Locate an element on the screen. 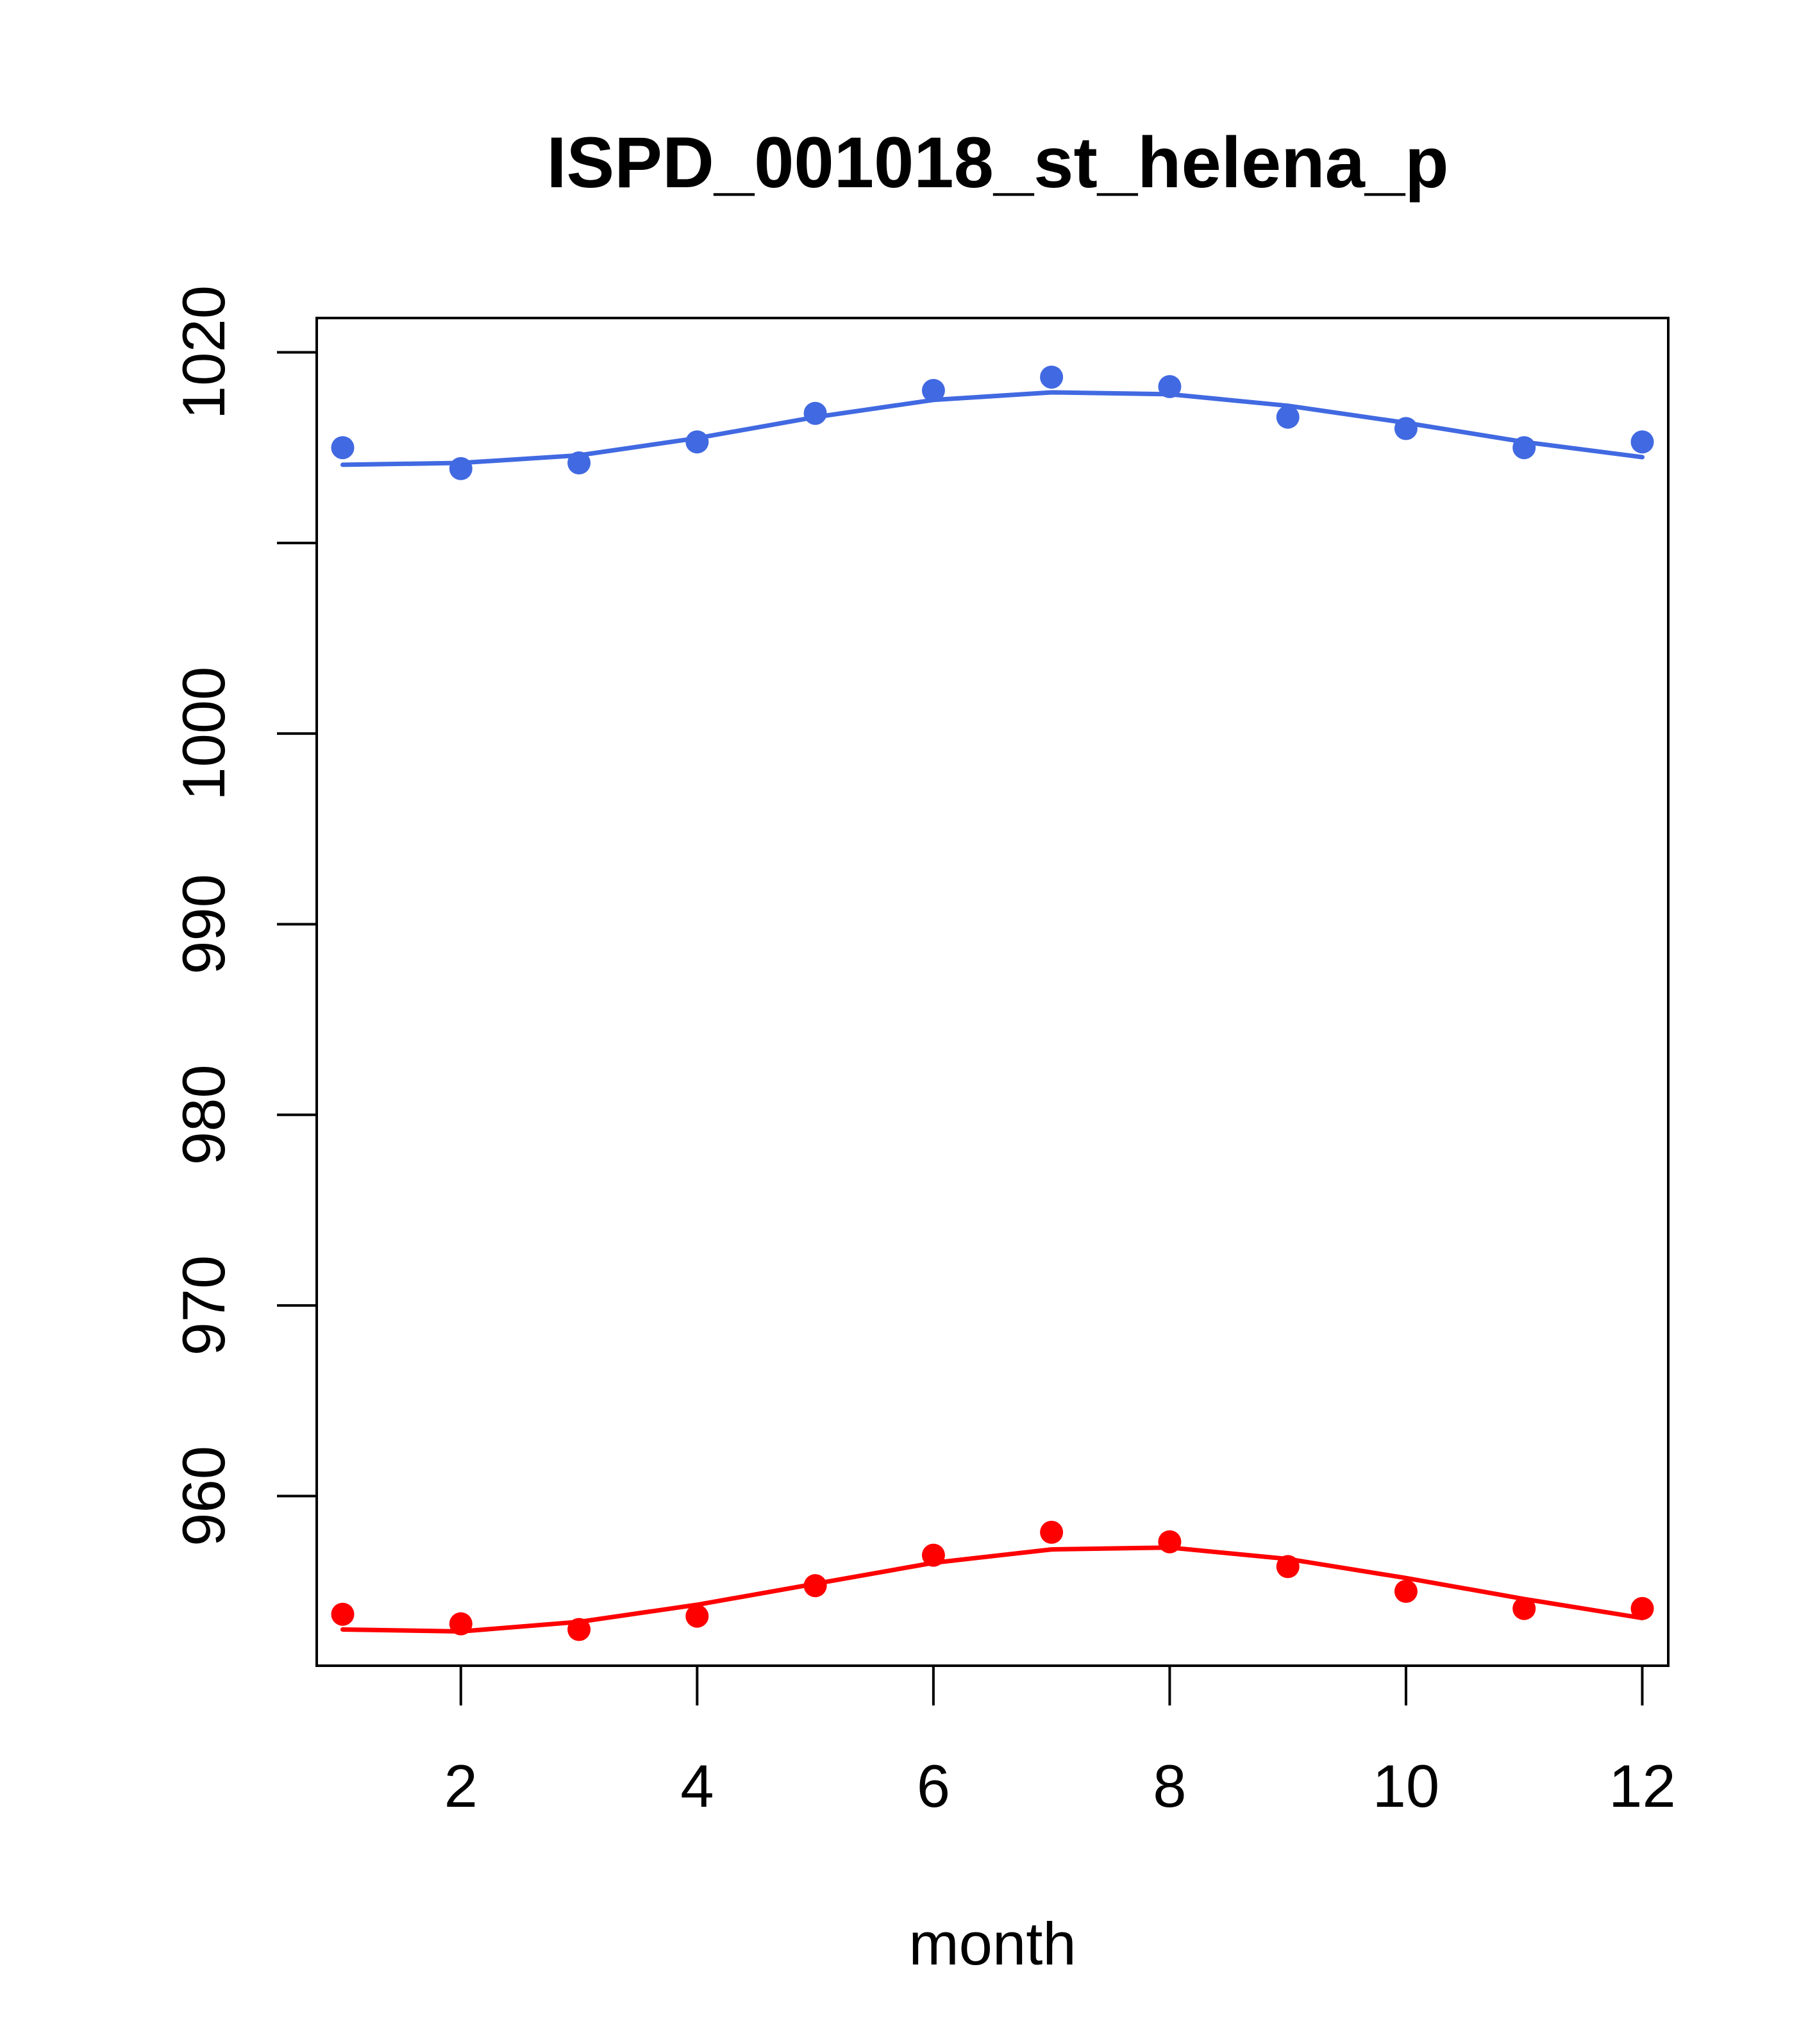 The image size is (1817, 2044). series-lower-line is located at coordinates (993, 1589).